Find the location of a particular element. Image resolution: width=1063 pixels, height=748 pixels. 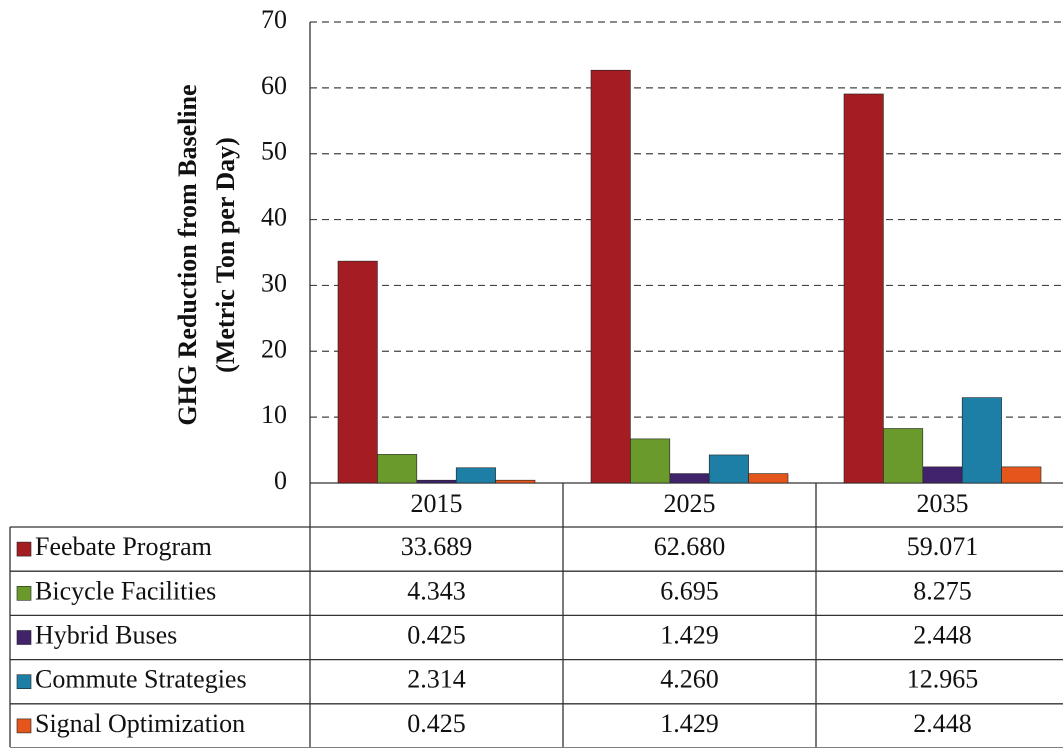

table-value: 4.343 is located at coordinates (436, 590).